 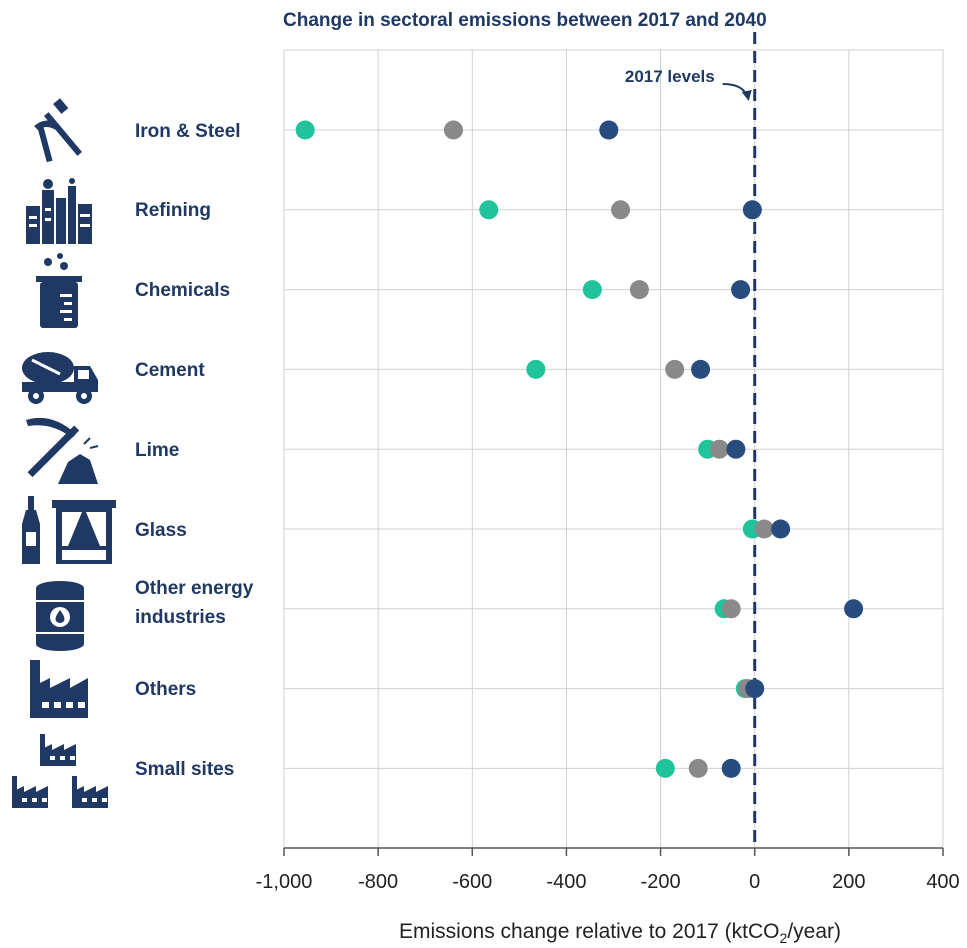 I want to click on cement-truck-icon, so click(x=60, y=379).